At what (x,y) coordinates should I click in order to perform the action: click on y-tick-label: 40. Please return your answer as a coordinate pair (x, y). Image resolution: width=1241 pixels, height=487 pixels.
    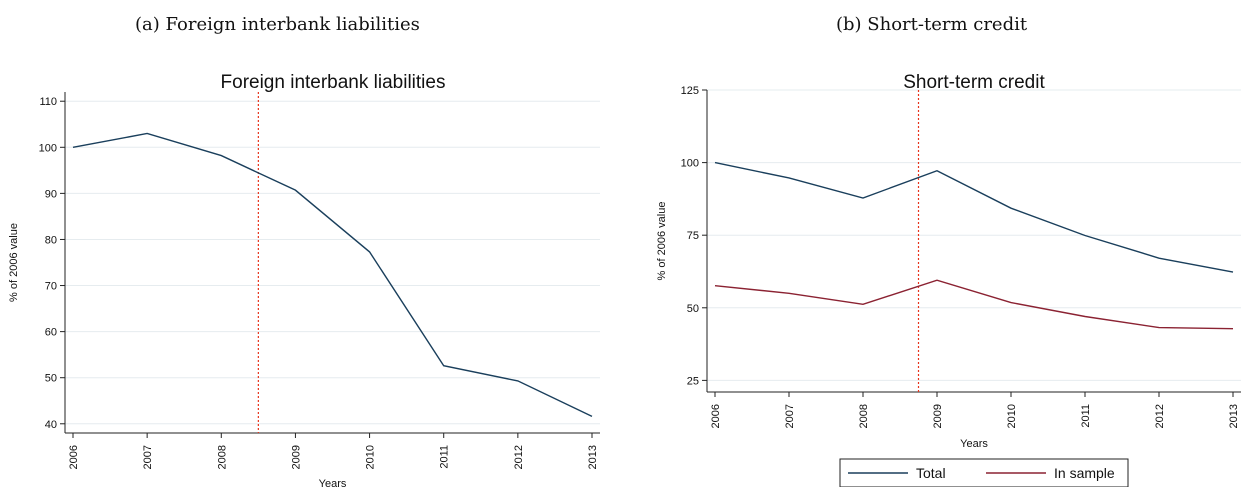
    Looking at the image, I should click on (51, 425).